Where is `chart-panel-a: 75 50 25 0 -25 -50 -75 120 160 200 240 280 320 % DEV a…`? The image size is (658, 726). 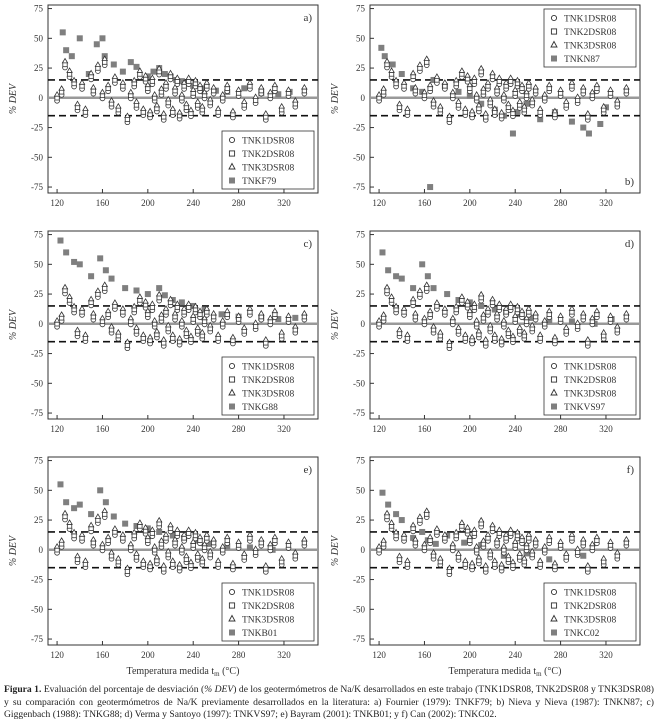 chart-panel-a: 75 50 25 0 -25 -50 -75 120 160 200 240 280 320 % DEV a… is located at coordinates (163, 106).